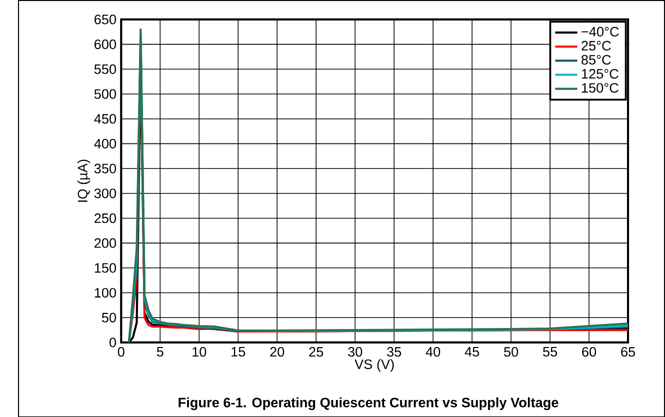 The image size is (665, 417). Describe the element at coordinates (600, 73) in the screenshot. I see `legend-label: 125°C` at that location.